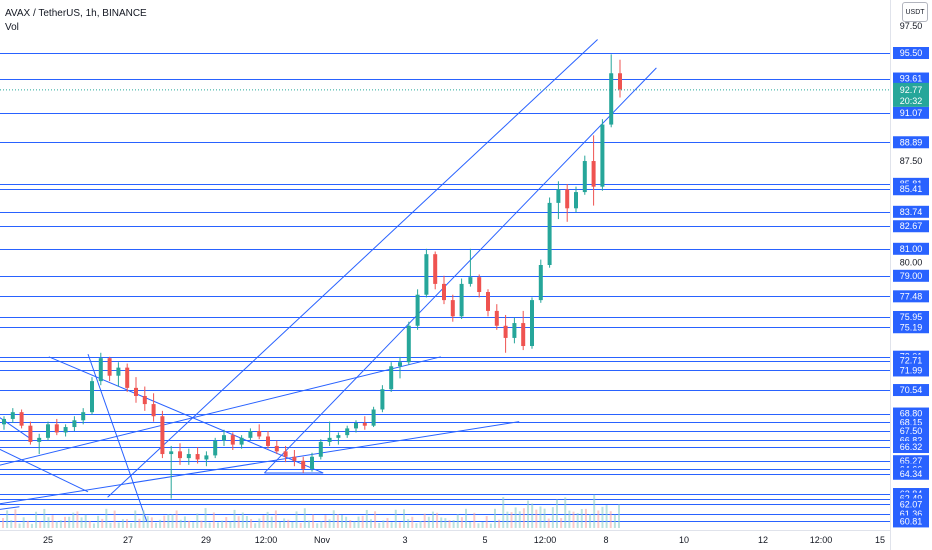  I want to click on price-tick-label: 97.50, so click(911, 26).